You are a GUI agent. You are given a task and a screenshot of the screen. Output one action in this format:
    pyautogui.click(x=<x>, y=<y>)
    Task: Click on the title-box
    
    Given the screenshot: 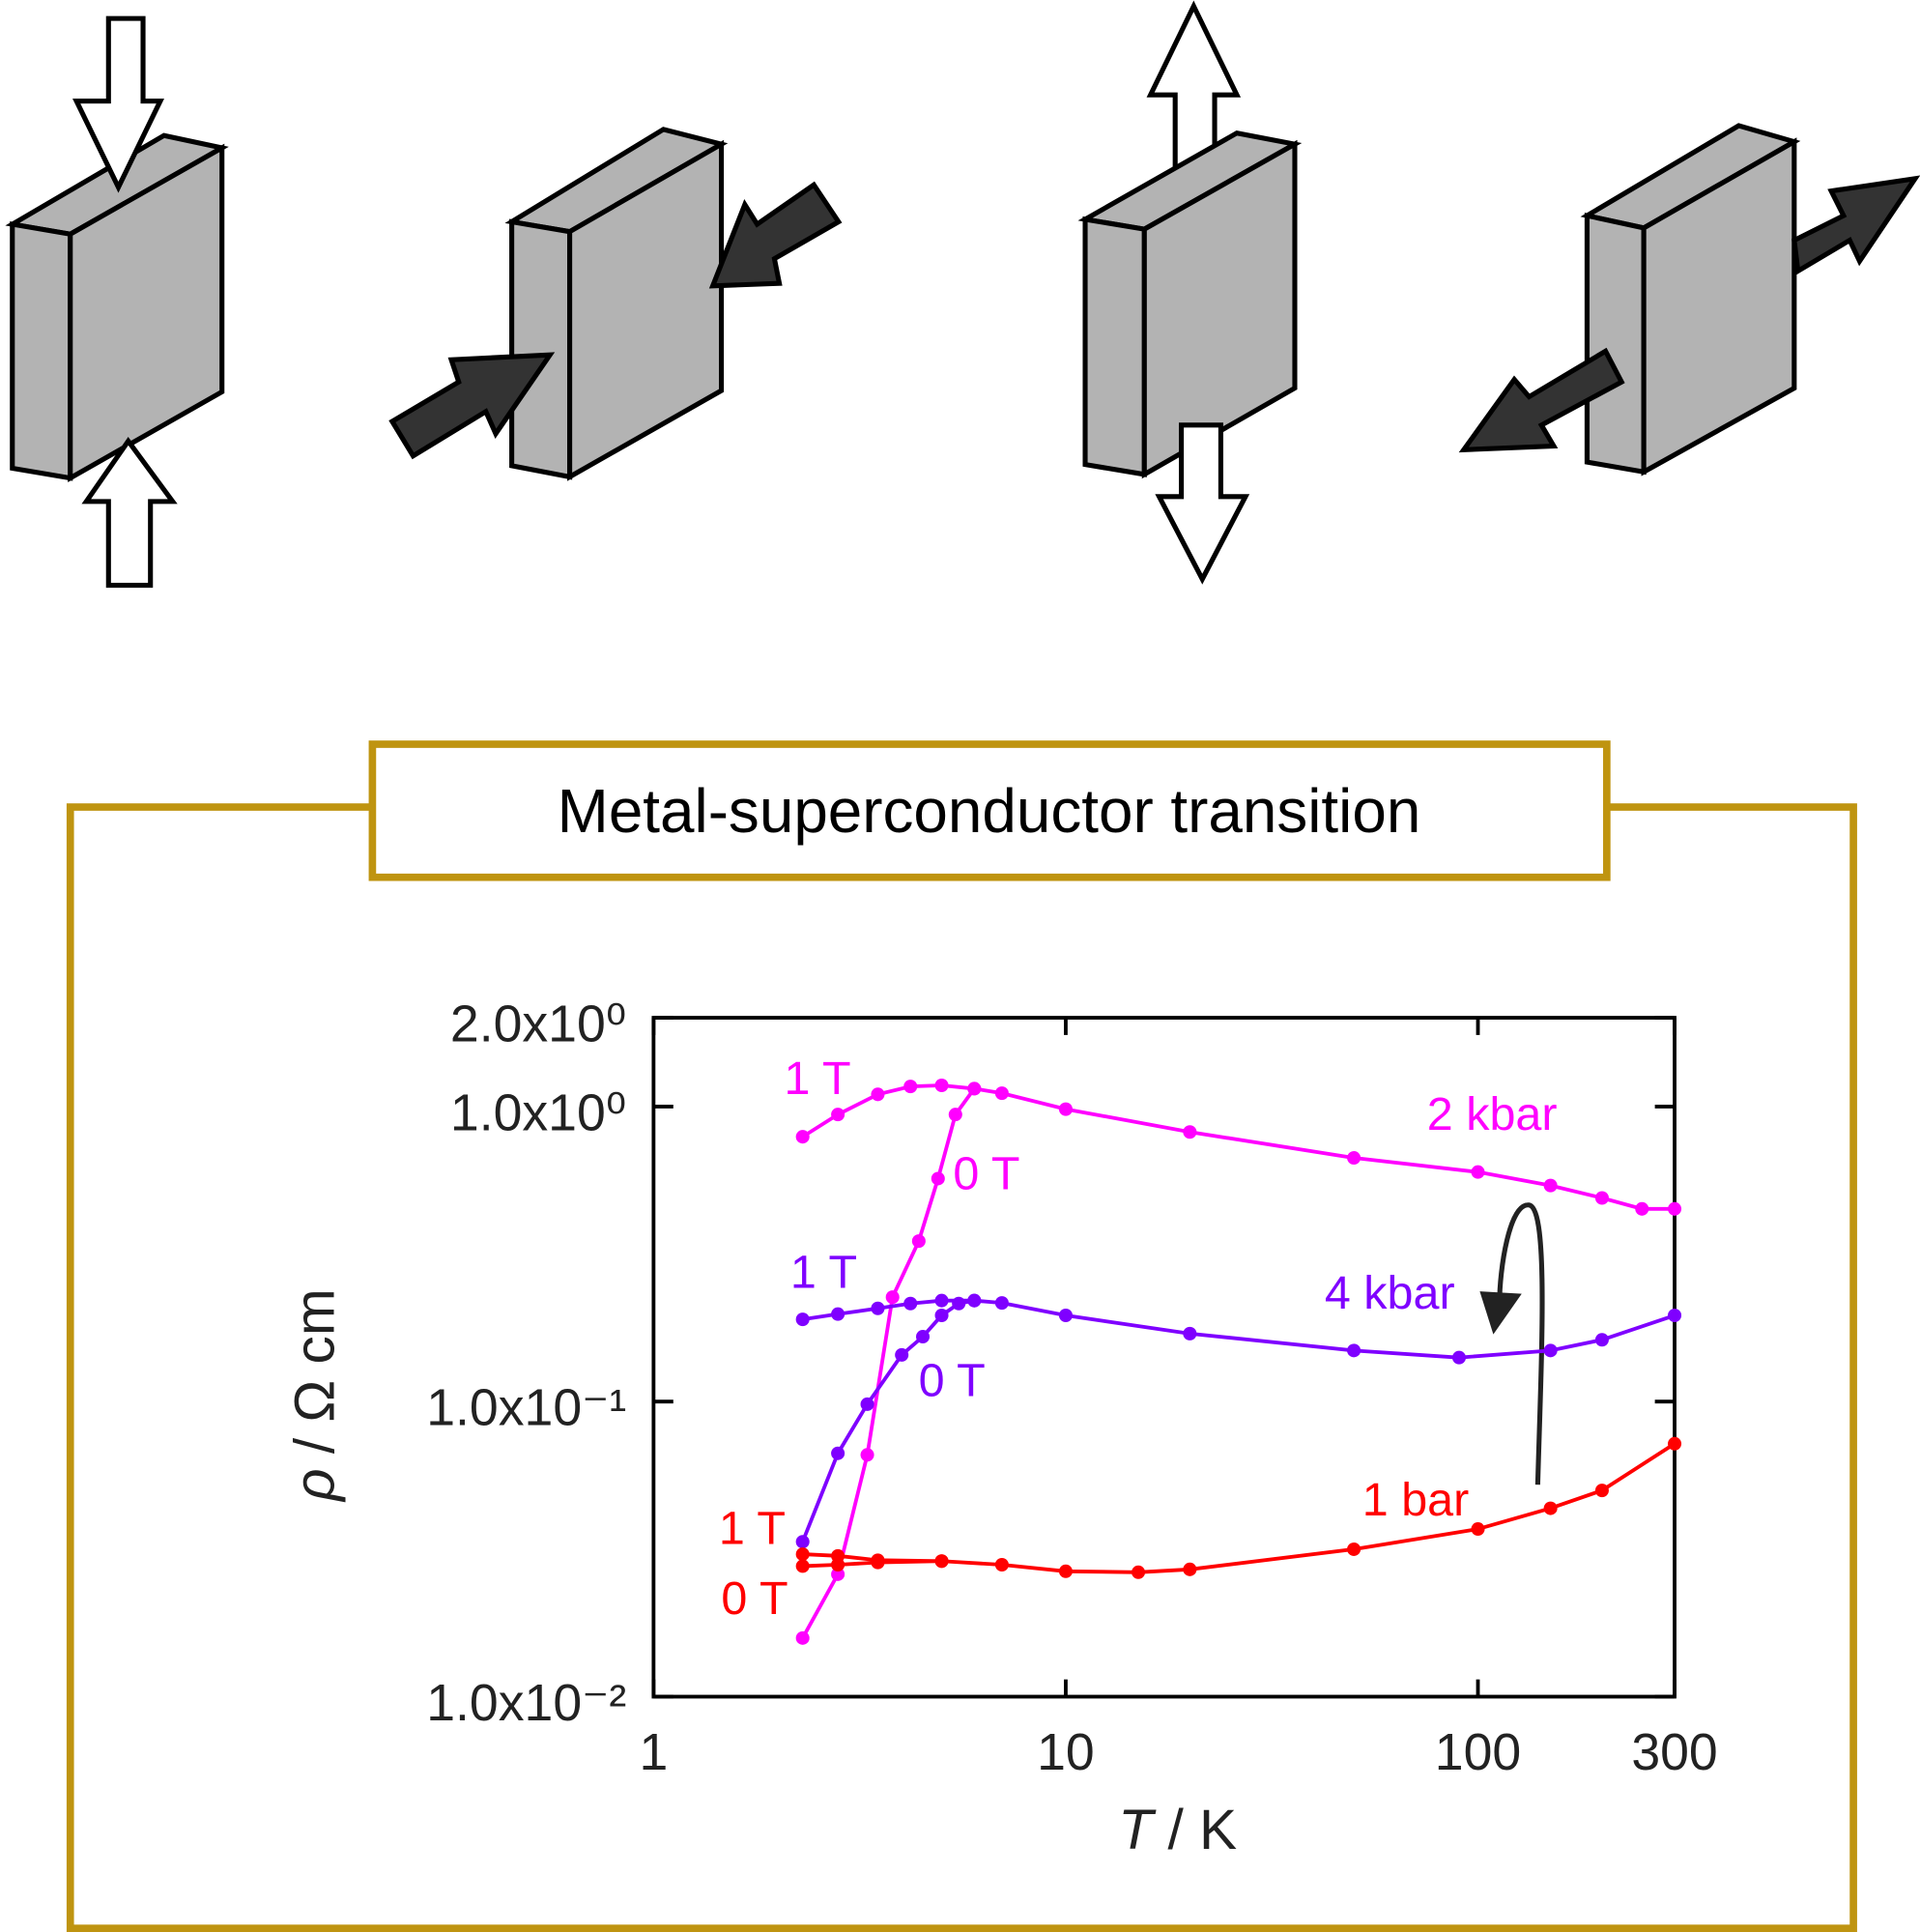 What is the action you would take?
    pyautogui.click(x=989, y=810)
    